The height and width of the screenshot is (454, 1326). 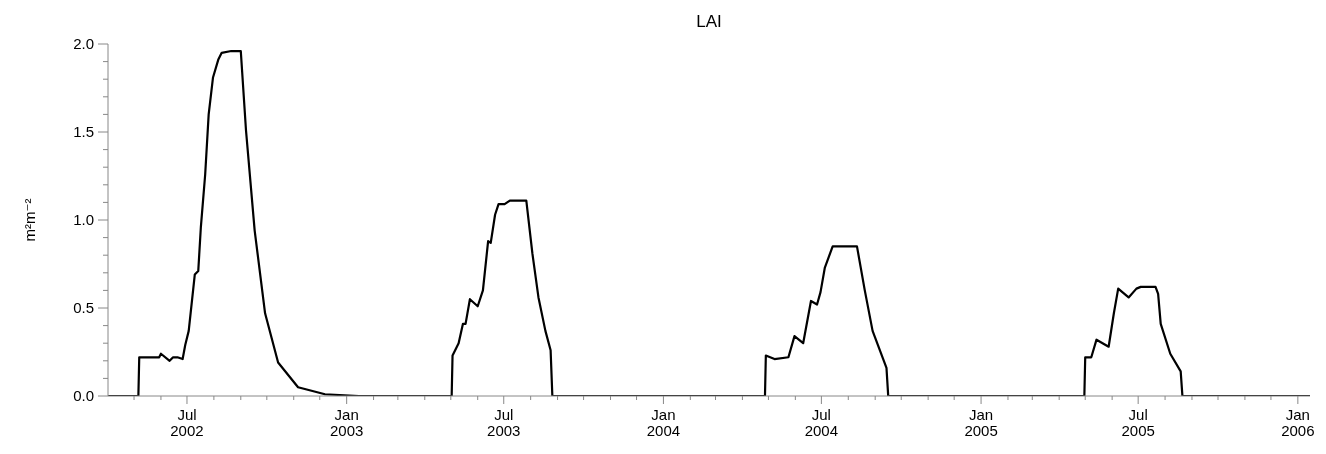 I want to click on x-tick-label: Jul 2004, so click(x=821, y=422).